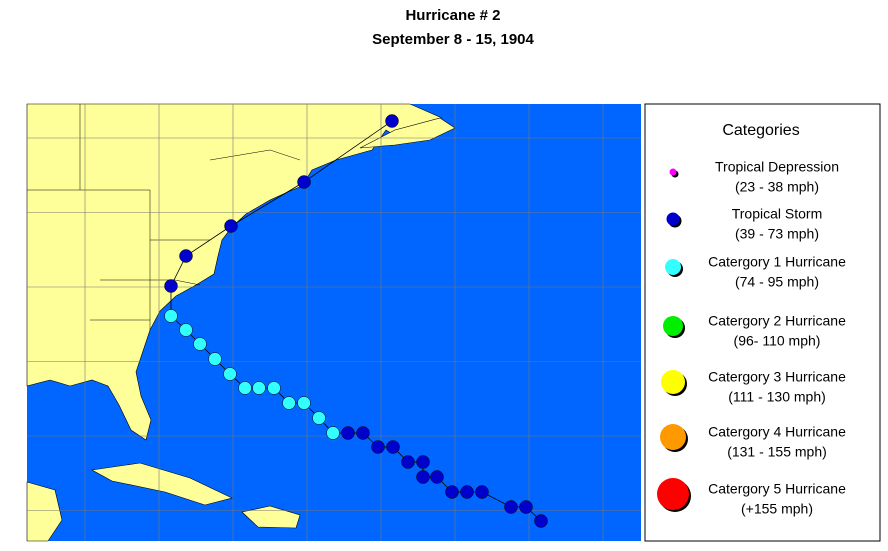  What do you see at coordinates (162, 484) in the screenshot?
I see `cuba` at bounding box center [162, 484].